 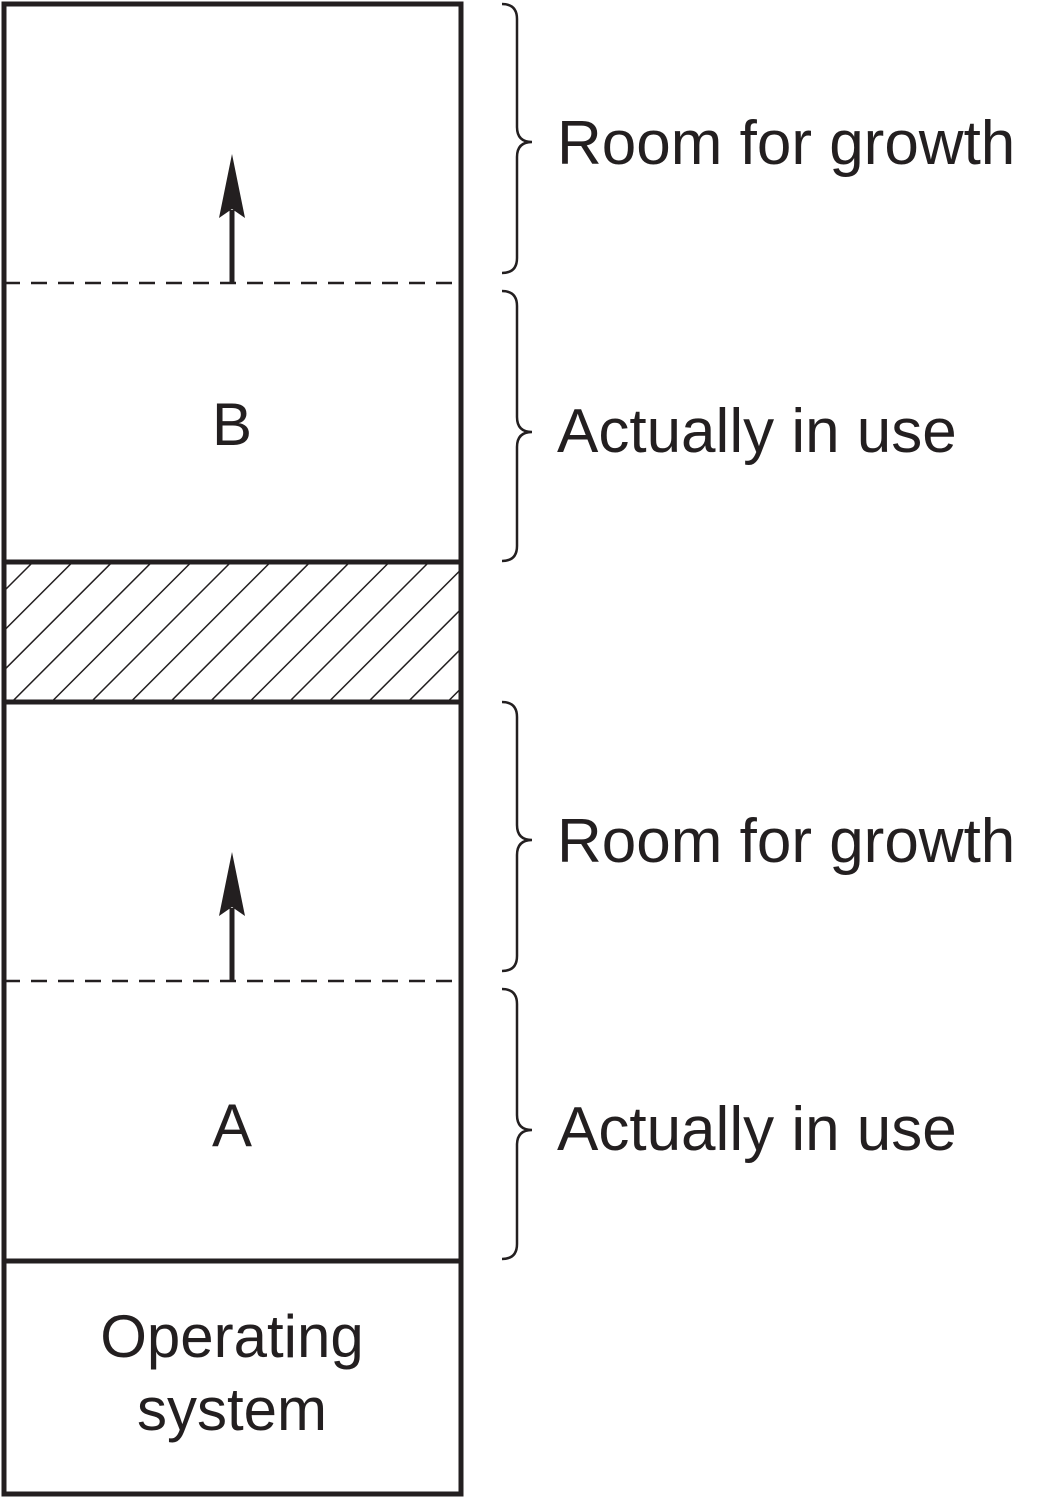 What do you see at coordinates (757, 431) in the screenshot?
I see `annotation-b-actually-in-use: Actually in use` at bounding box center [757, 431].